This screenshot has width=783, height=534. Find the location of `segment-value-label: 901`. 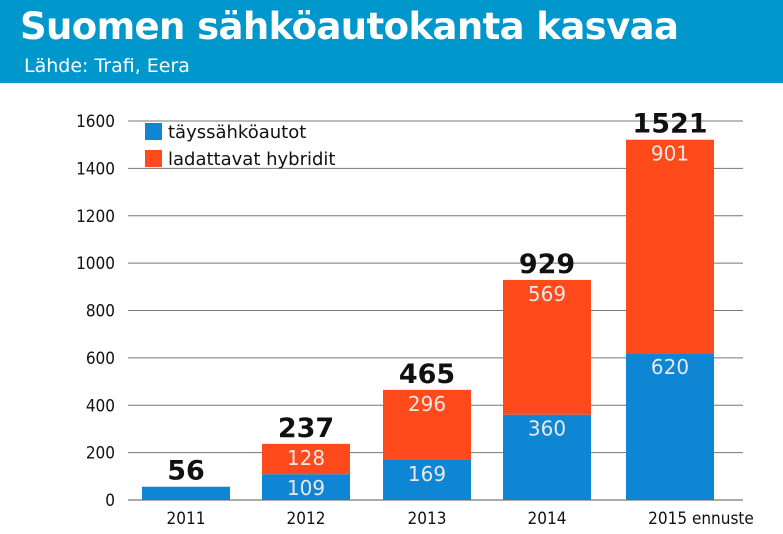

segment-value-label: 901 is located at coordinates (670, 154).